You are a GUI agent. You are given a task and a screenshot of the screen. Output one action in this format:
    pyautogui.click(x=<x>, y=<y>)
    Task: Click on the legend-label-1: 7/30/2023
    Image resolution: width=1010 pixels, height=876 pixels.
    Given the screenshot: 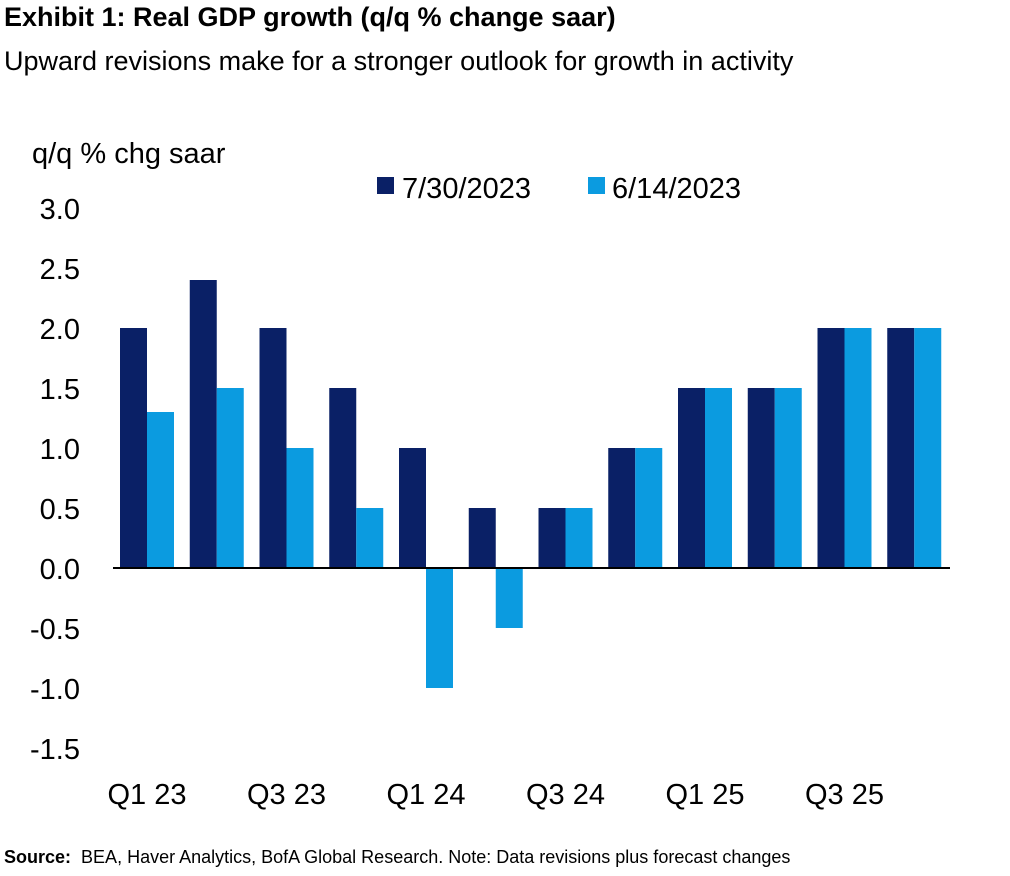 What is the action you would take?
    pyautogui.click(x=466, y=189)
    